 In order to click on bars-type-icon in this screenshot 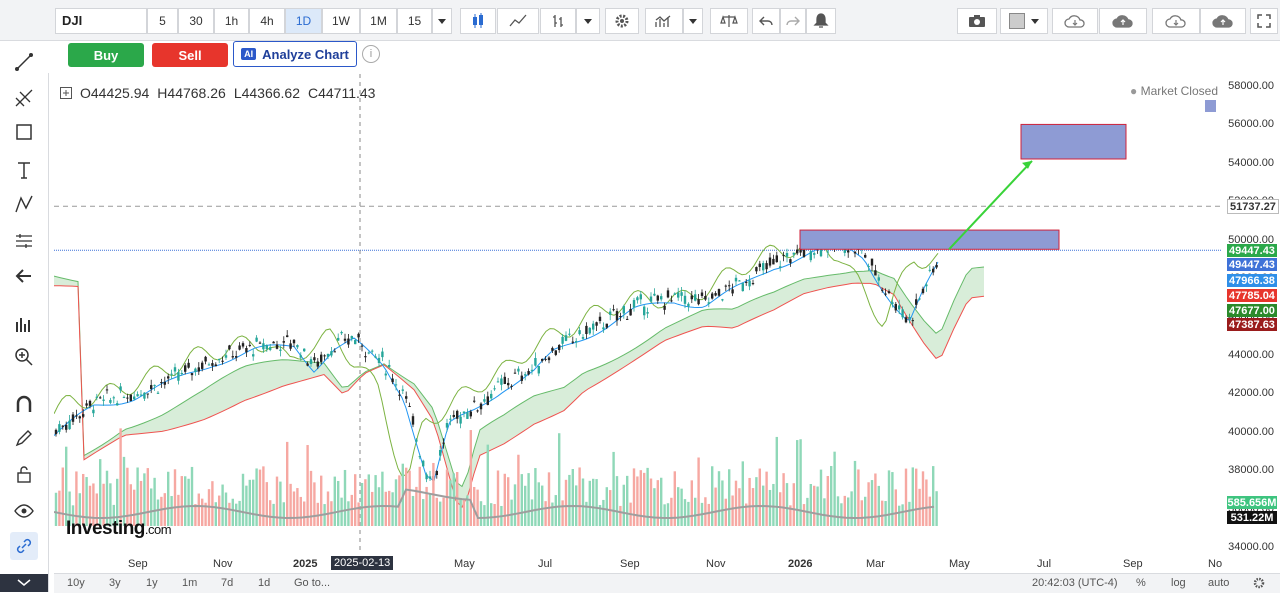, I will do `click(558, 21)`.